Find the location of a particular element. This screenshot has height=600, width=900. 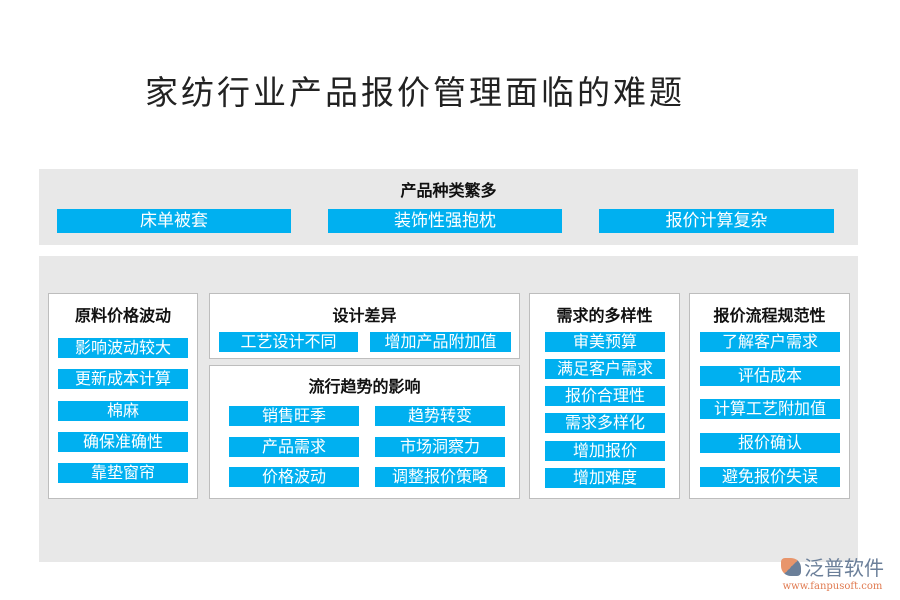

box-item: 增加报价 is located at coordinates (605, 451).